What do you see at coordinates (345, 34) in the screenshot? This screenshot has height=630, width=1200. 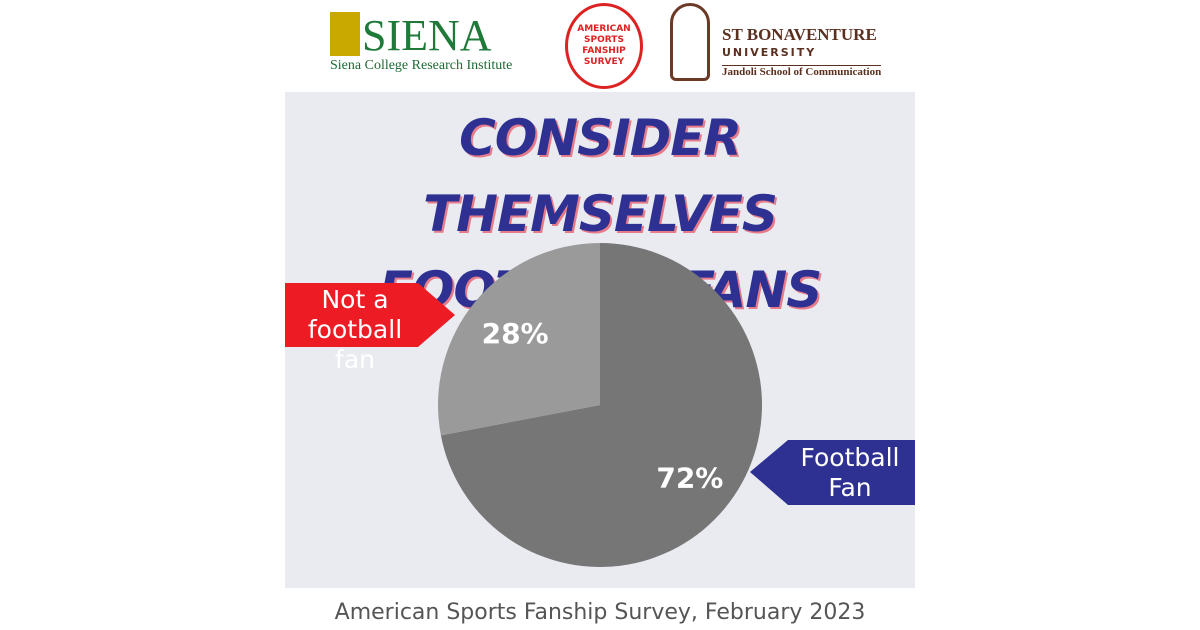 I see `dome-icon` at bounding box center [345, 34].